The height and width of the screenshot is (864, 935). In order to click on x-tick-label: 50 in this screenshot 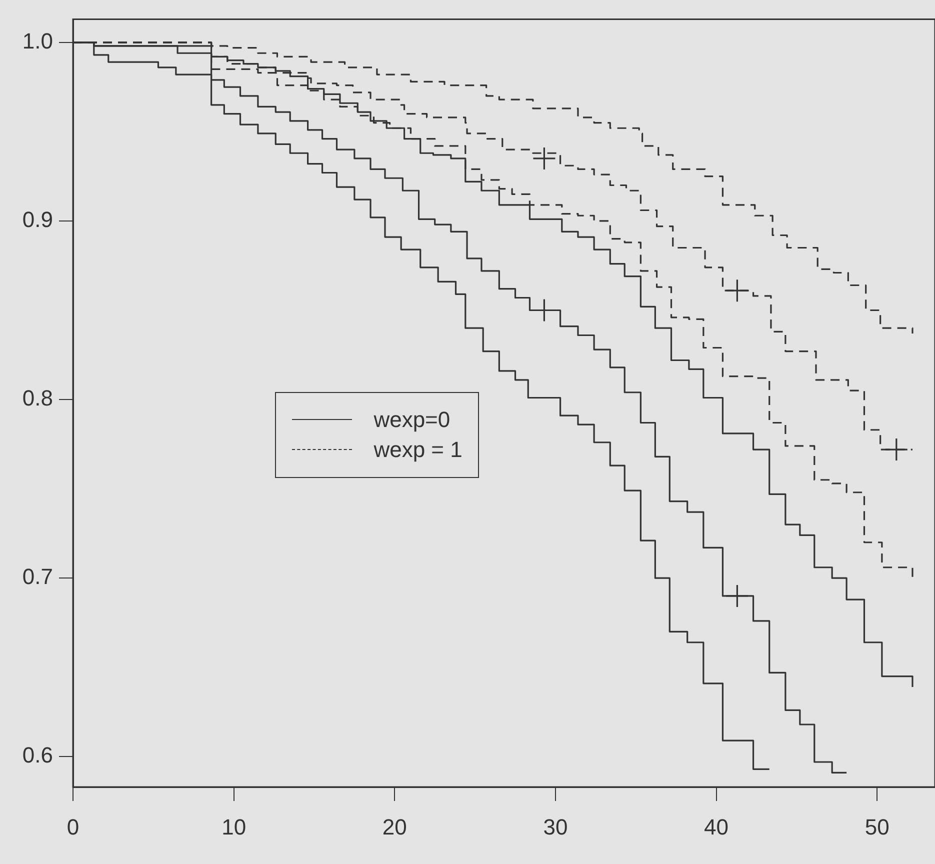, I will do `click(877, 827)`.